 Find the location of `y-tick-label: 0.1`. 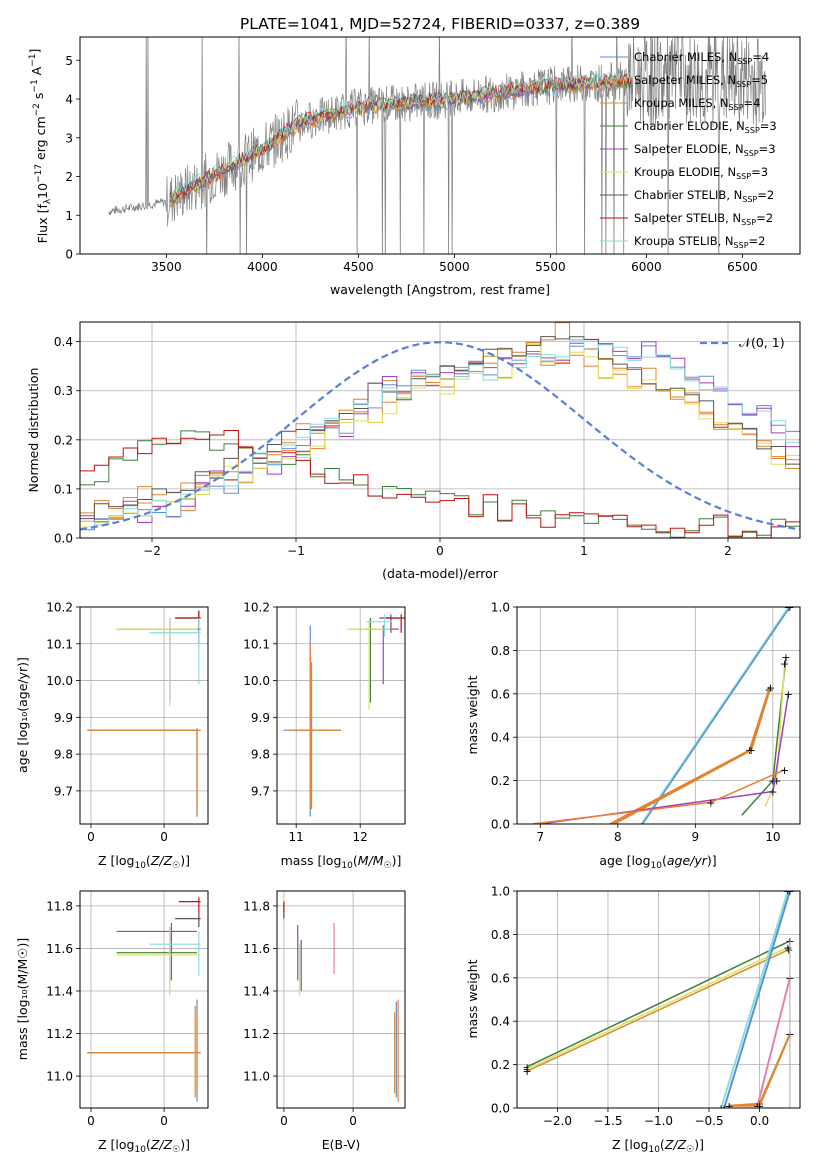

y-tick-label: 0.1 is located at coordinates (63, 489).